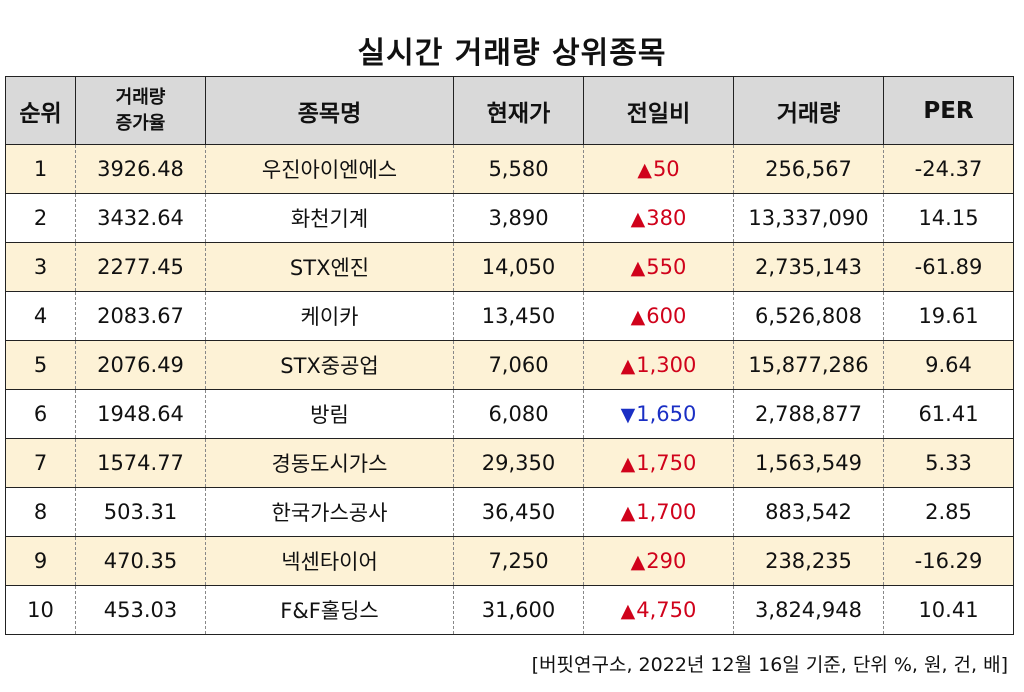 The image size is (1024, 692). I want to click on volume-cell: 13,337,090, so click(808, 218).